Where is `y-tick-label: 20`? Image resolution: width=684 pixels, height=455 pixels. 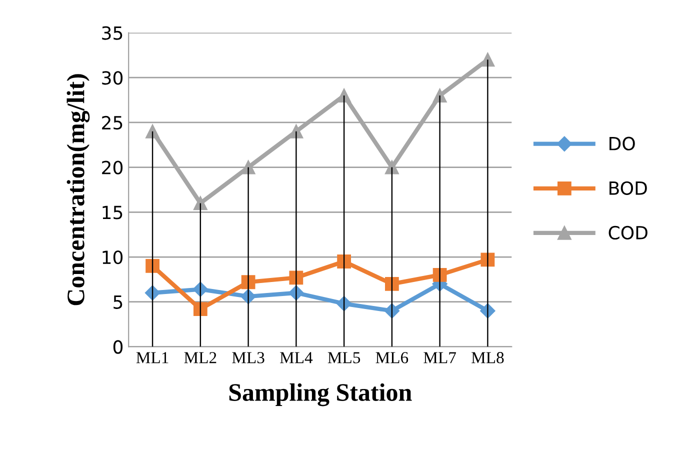
y-tick-label: 20 is located at coordinates (112, 167).